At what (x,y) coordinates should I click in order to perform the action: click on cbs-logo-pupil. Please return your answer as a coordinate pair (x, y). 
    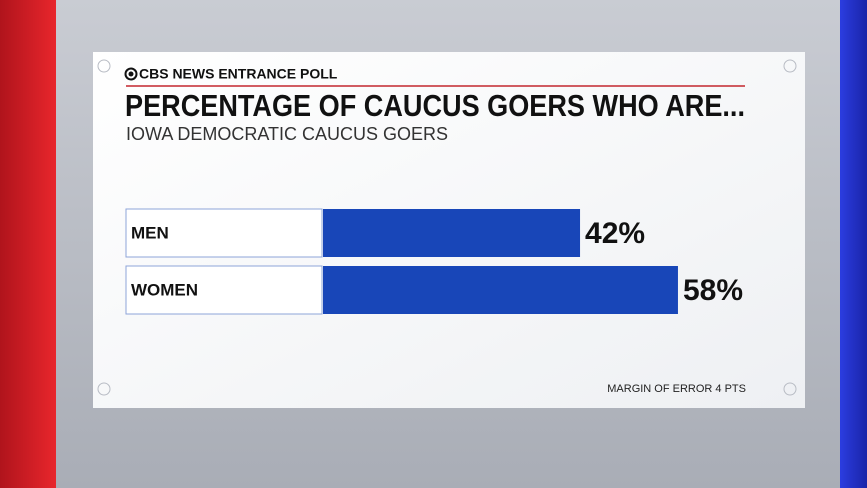
    Looking at the image, I should click on (131, 74).